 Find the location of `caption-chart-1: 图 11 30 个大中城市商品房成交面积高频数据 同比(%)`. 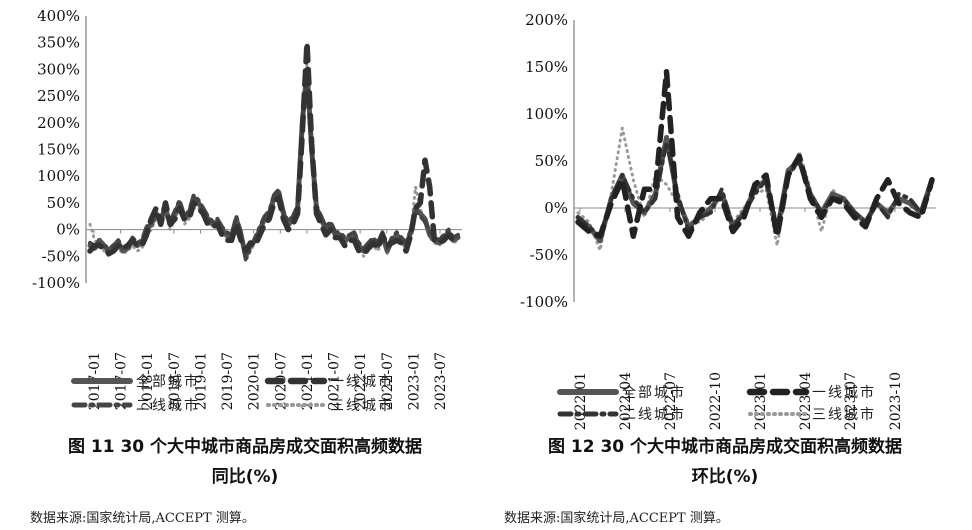

caption-chart-1: 图 11 30 个大中城市商品房成交面积高频数据 同比(%) is located at coordinates (245, 462).